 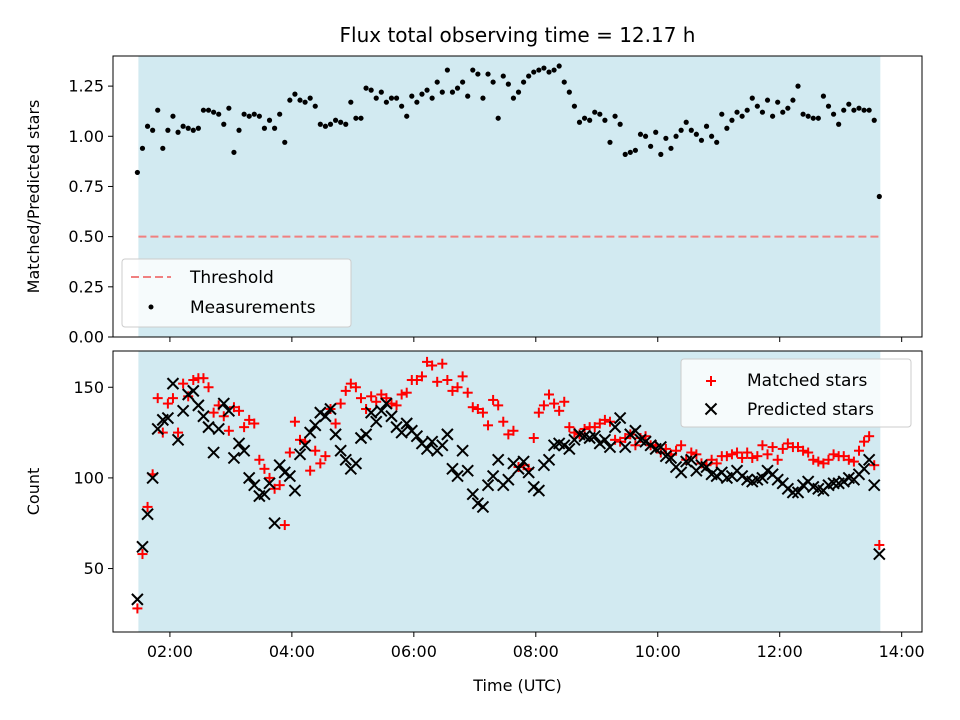 What do you see at coordinates (86, 186) in the screenshot?
I see `y-tick-label: 0.75` at bounding box center [86, 186].